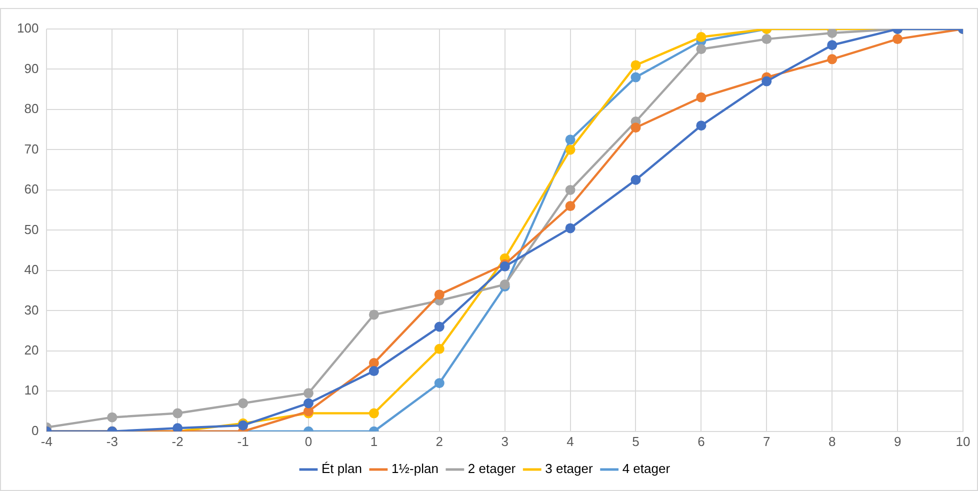 This screenshot has height=491, width=978. I want to click on x-tick-label: 0, so click(308, 441).